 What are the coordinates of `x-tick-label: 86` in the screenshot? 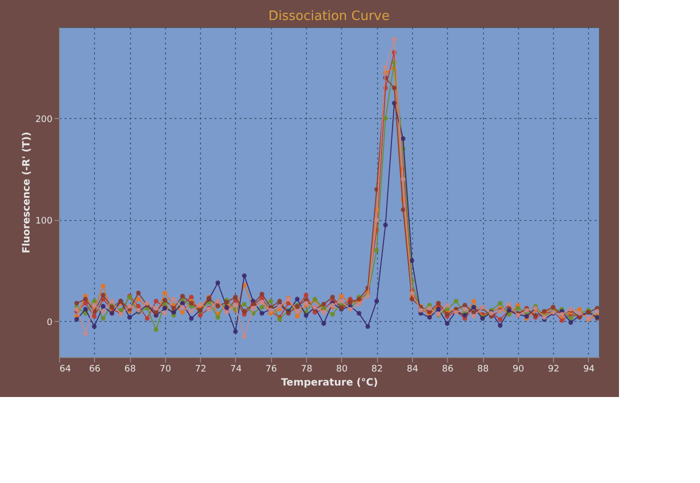 It's located at (448, 369).